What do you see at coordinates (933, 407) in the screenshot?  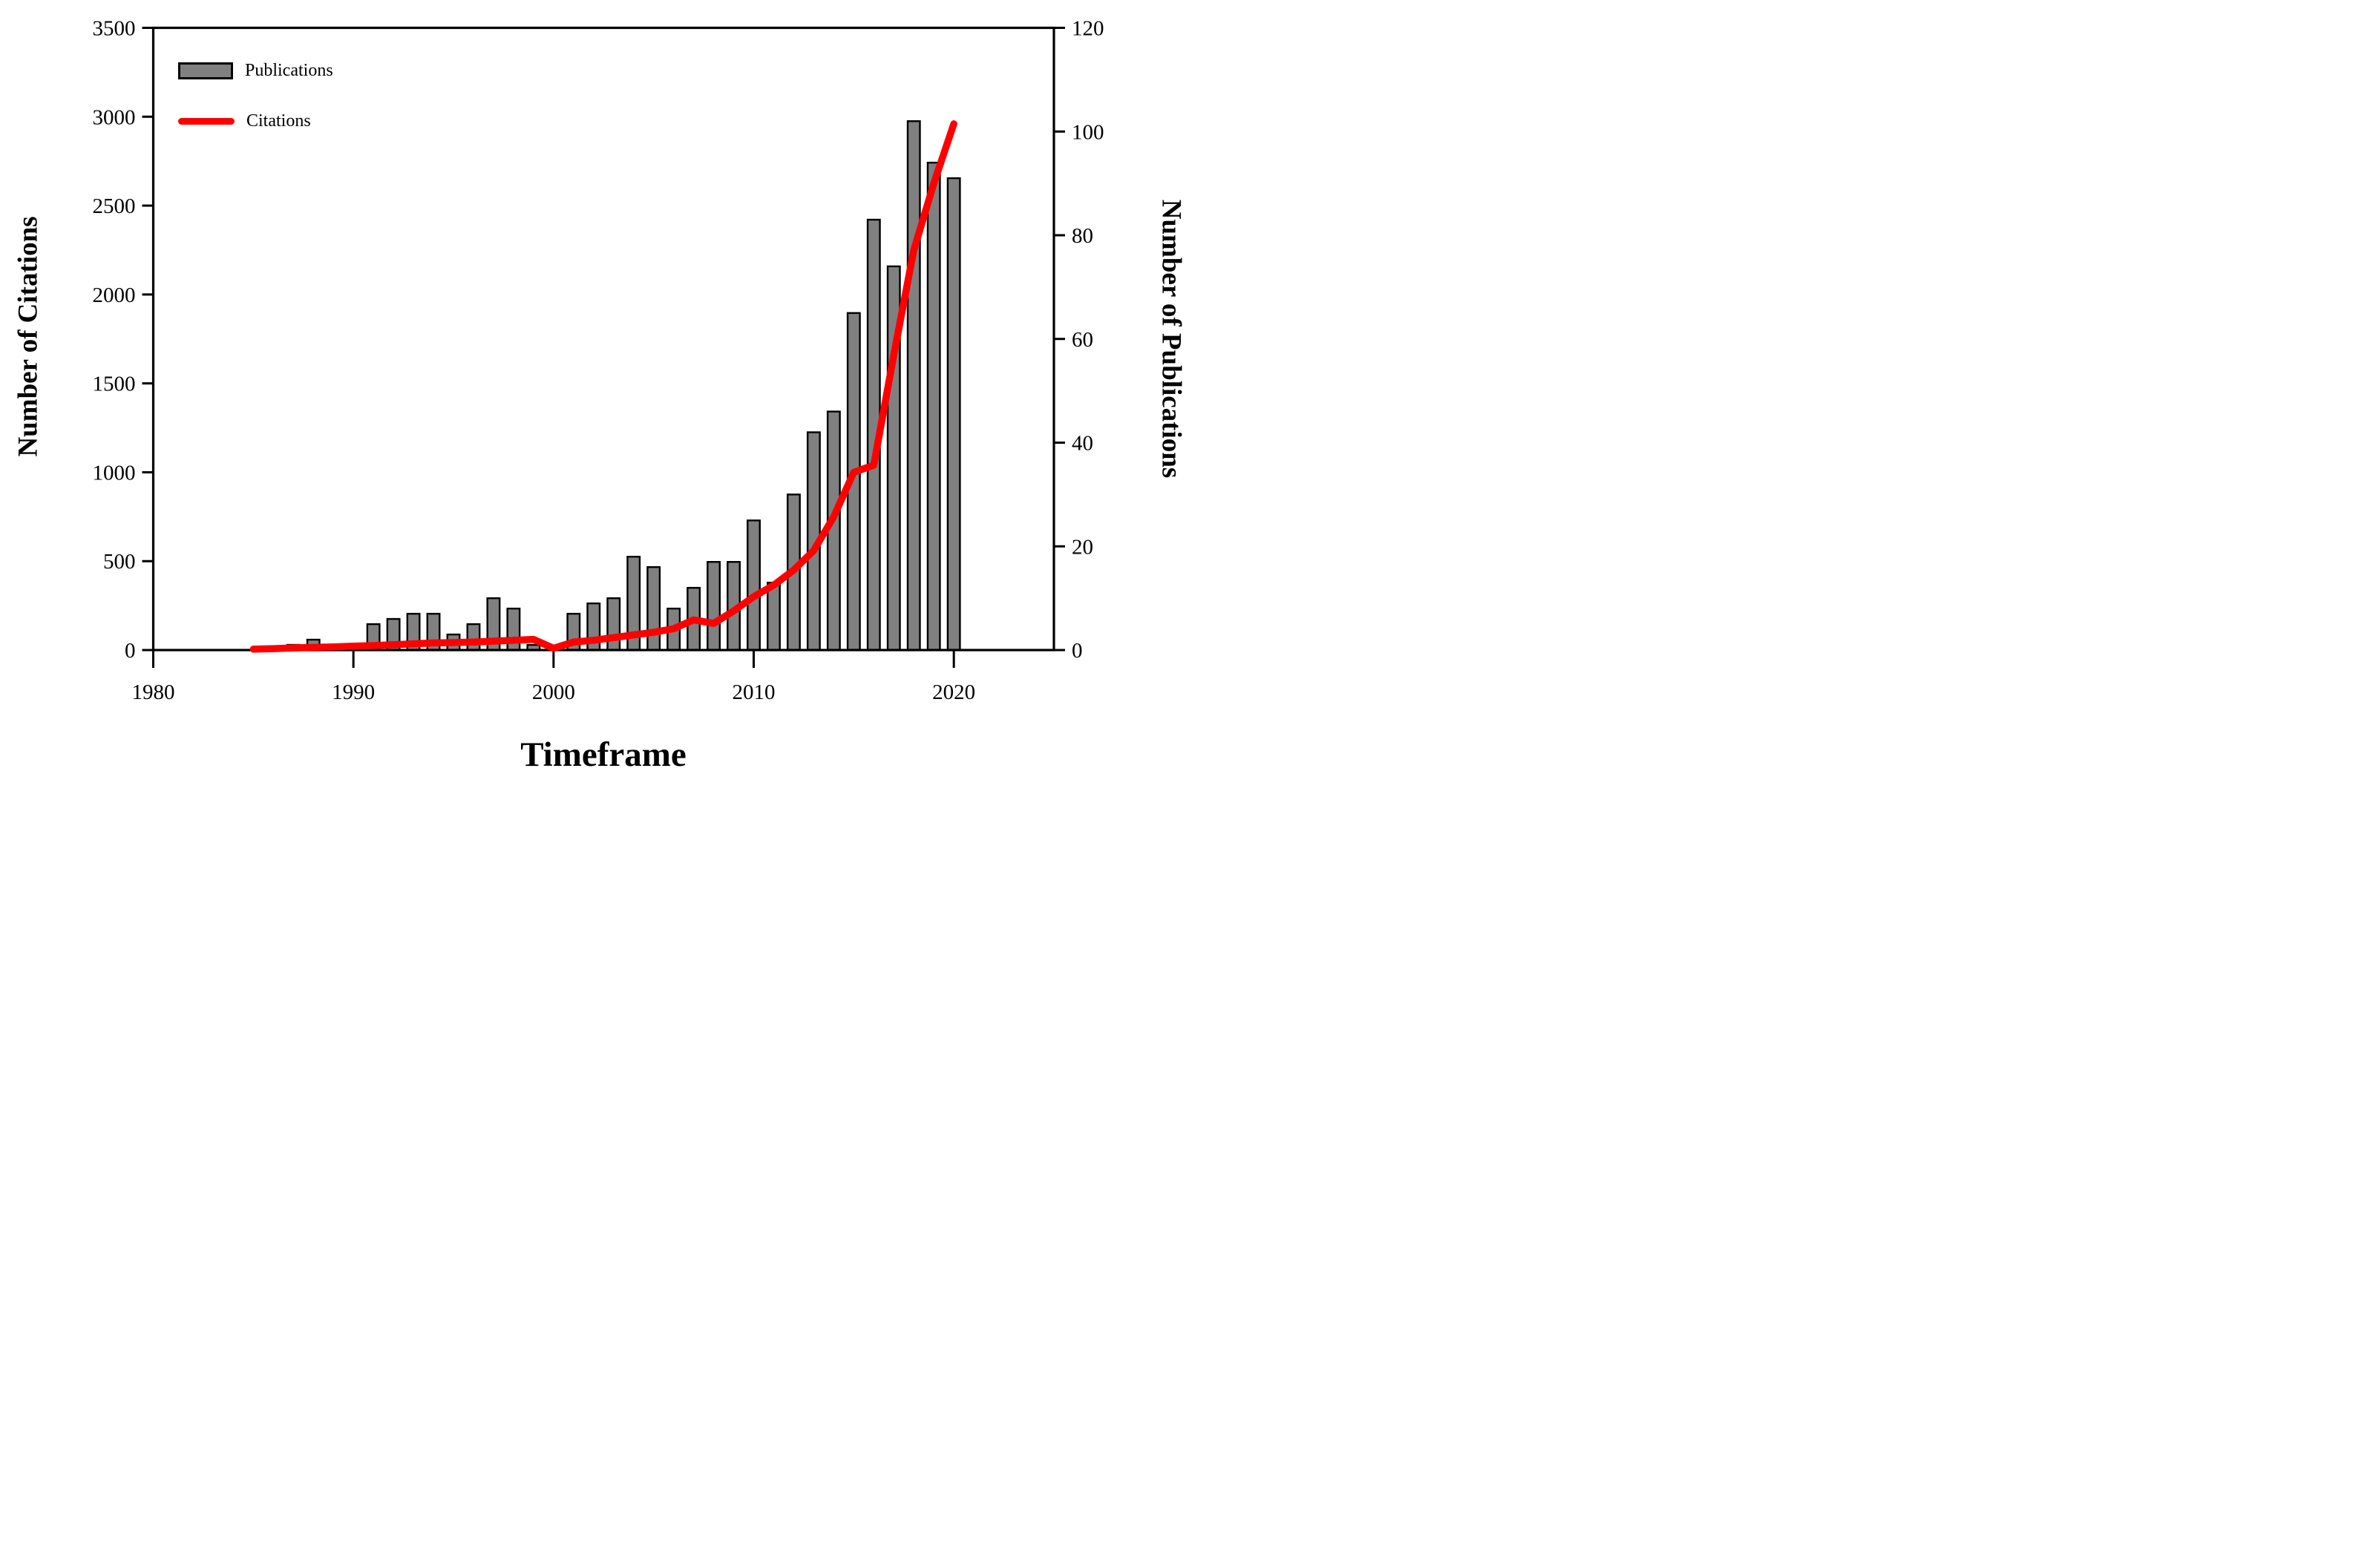 I see `bar-2019` at bounding box center [933, 407].